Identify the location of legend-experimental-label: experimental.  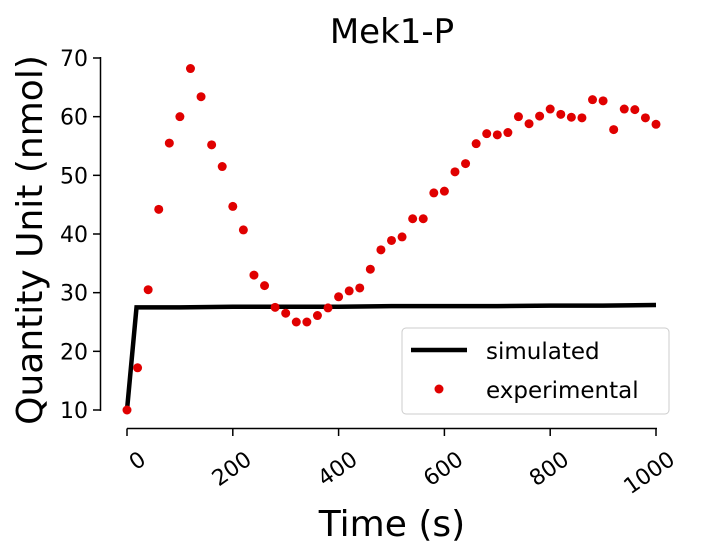
(562, 391).